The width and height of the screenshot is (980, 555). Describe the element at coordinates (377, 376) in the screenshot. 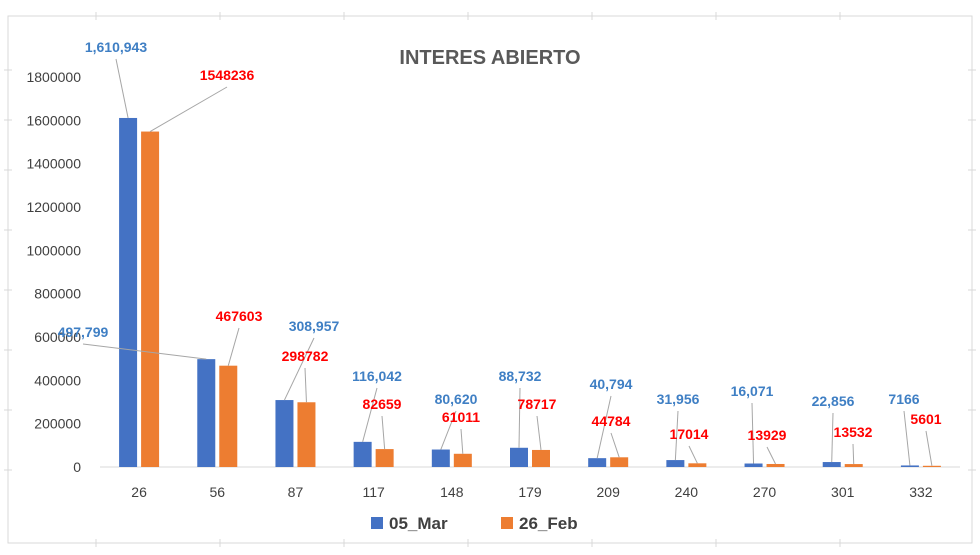

I see `data-label-05-mar-117: 116,042` at that location.